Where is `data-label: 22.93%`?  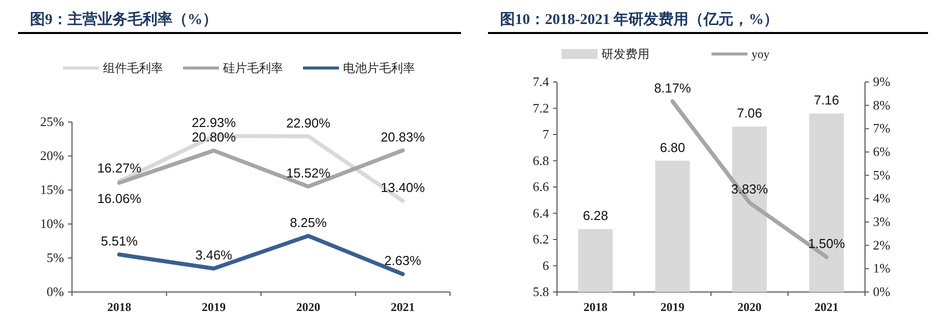
data-label: 22.93% is located at coordinates (214, 122).